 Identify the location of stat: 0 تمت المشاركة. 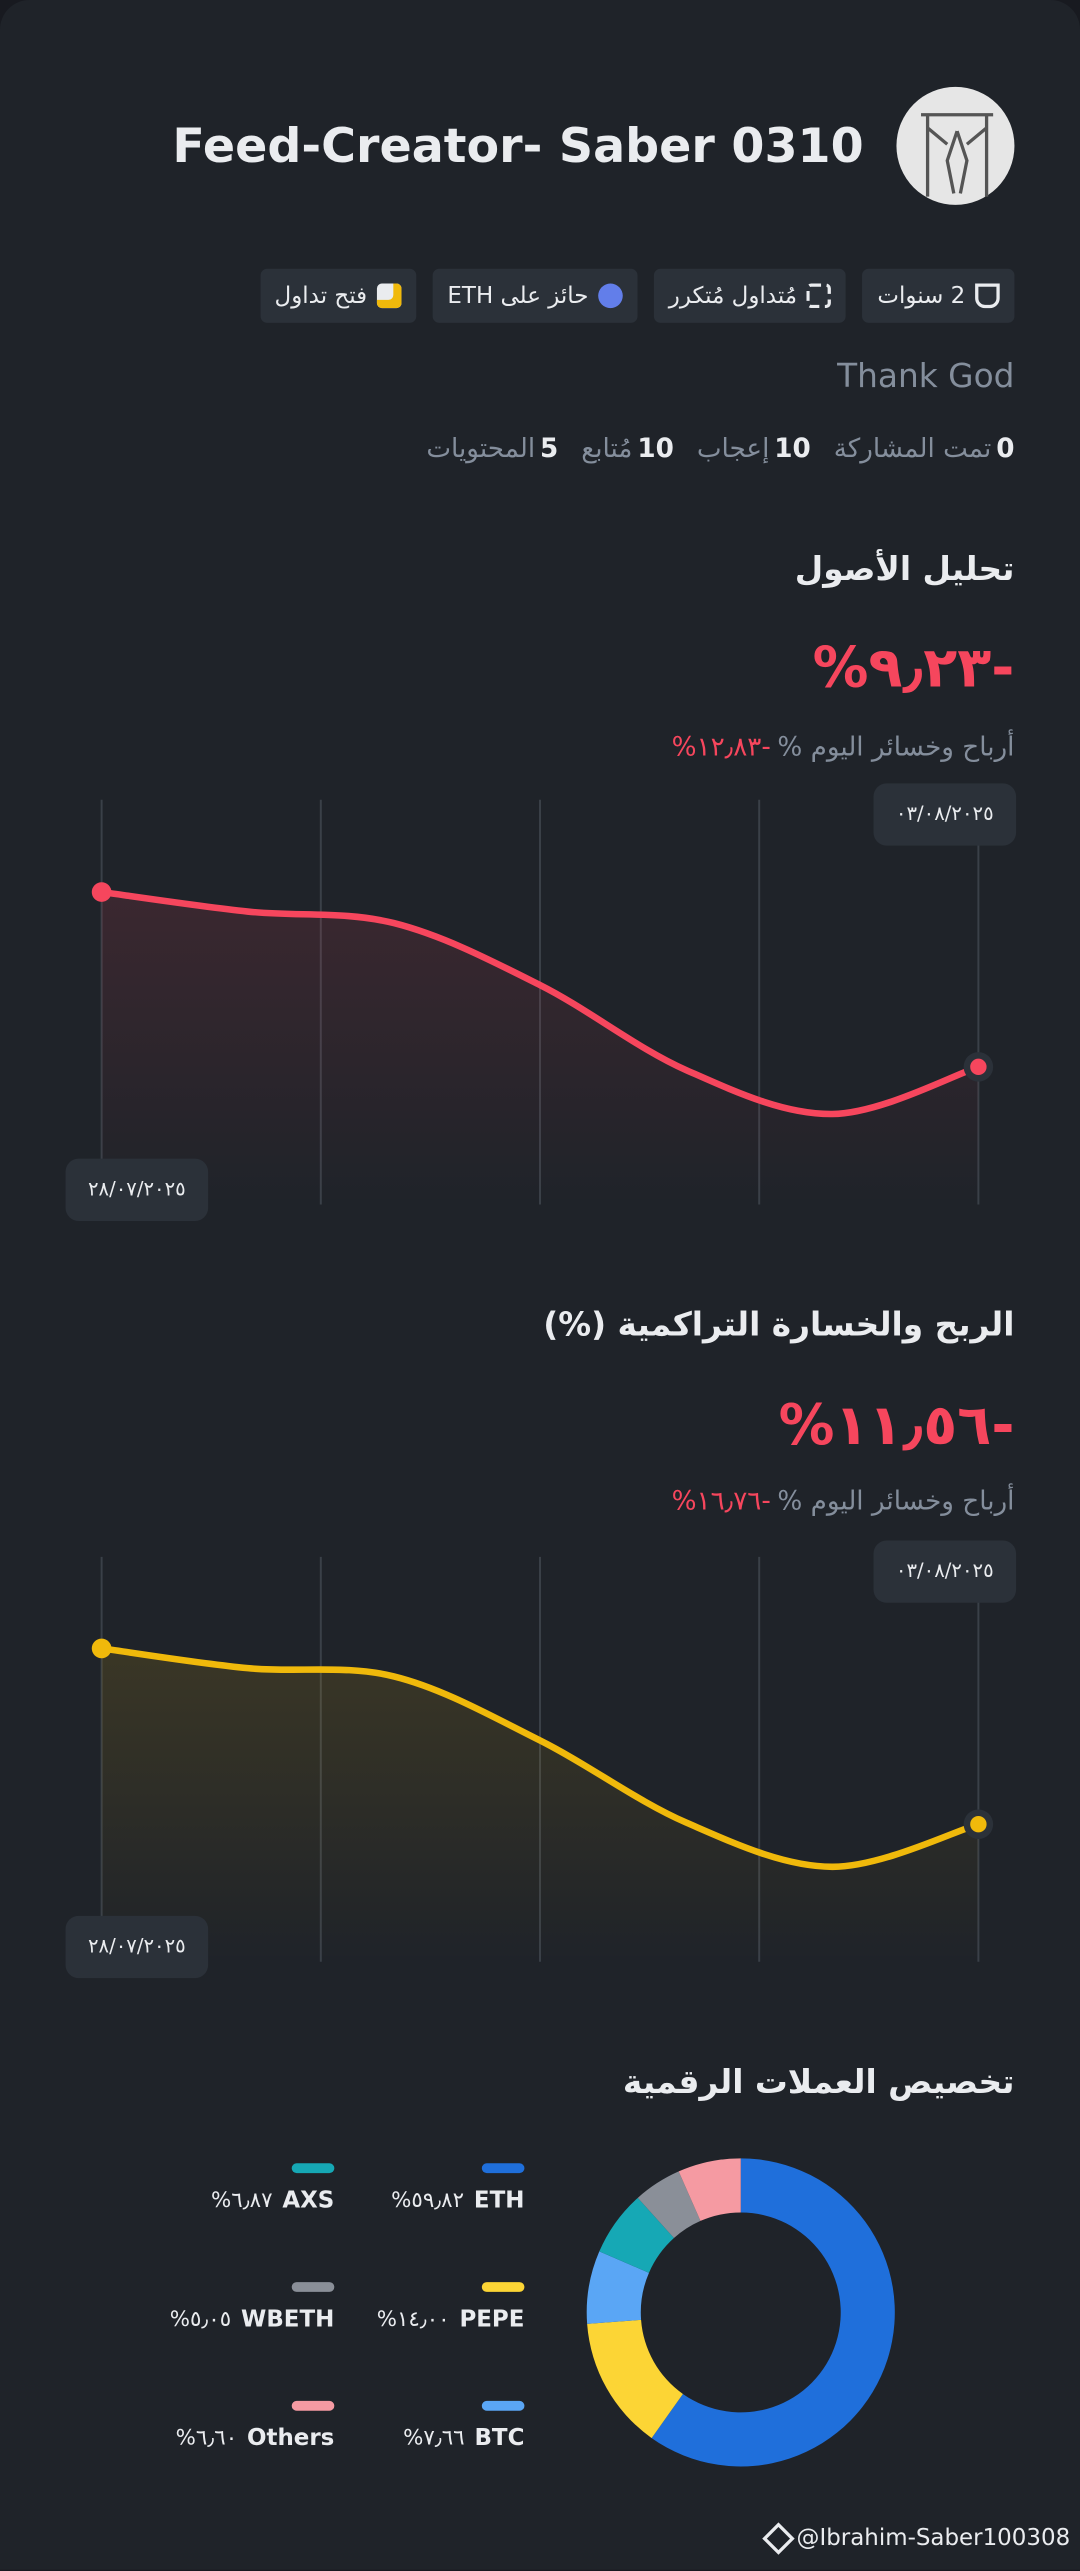
(924, 449).